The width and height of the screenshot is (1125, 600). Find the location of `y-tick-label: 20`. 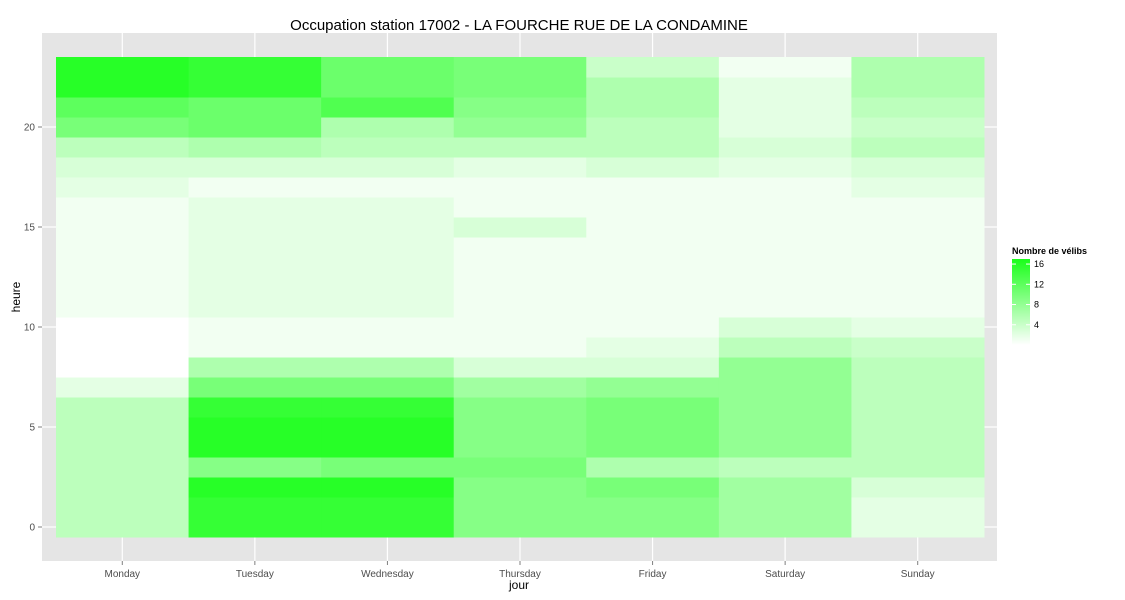

y-tick-label: 20 is located at coordinates (30, 128).